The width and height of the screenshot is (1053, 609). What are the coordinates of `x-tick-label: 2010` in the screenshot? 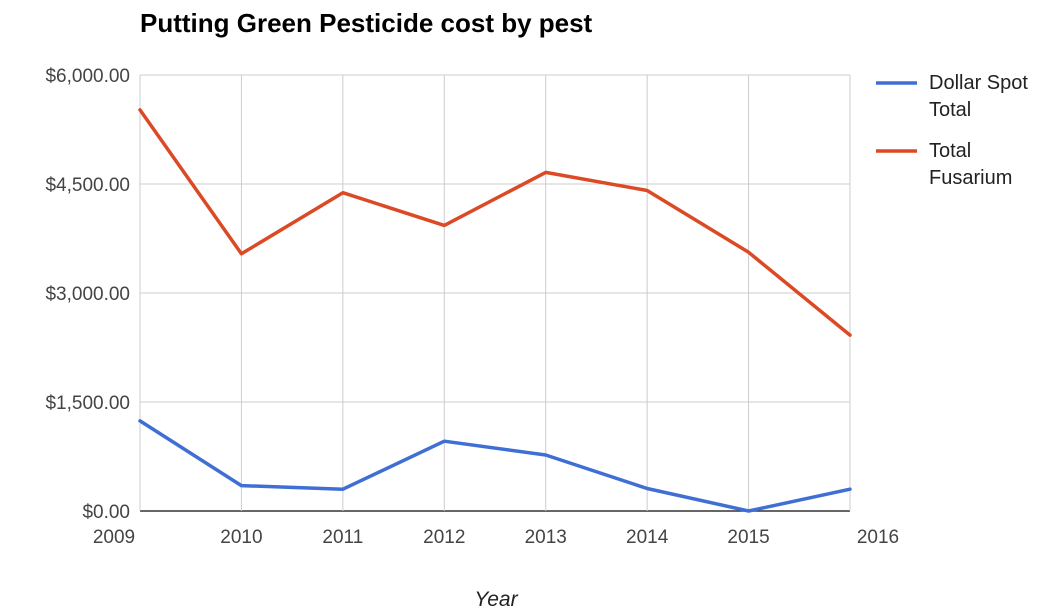 It's located at (241, 537).